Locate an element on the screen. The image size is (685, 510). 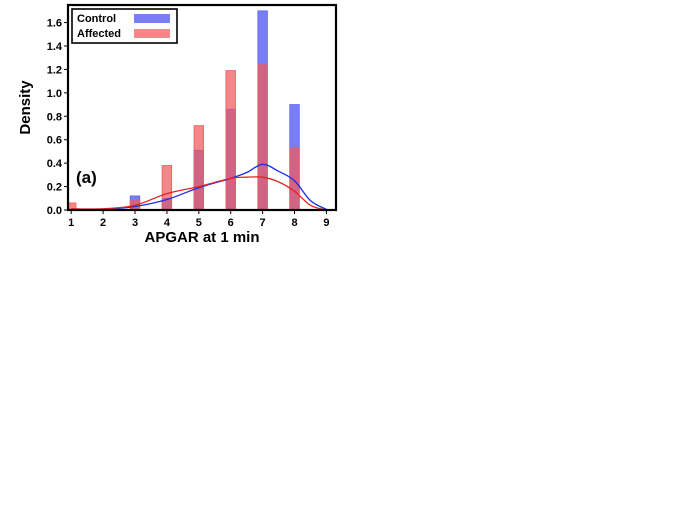
y-tick-label: 0.8 is located at coordinates (54, 117).